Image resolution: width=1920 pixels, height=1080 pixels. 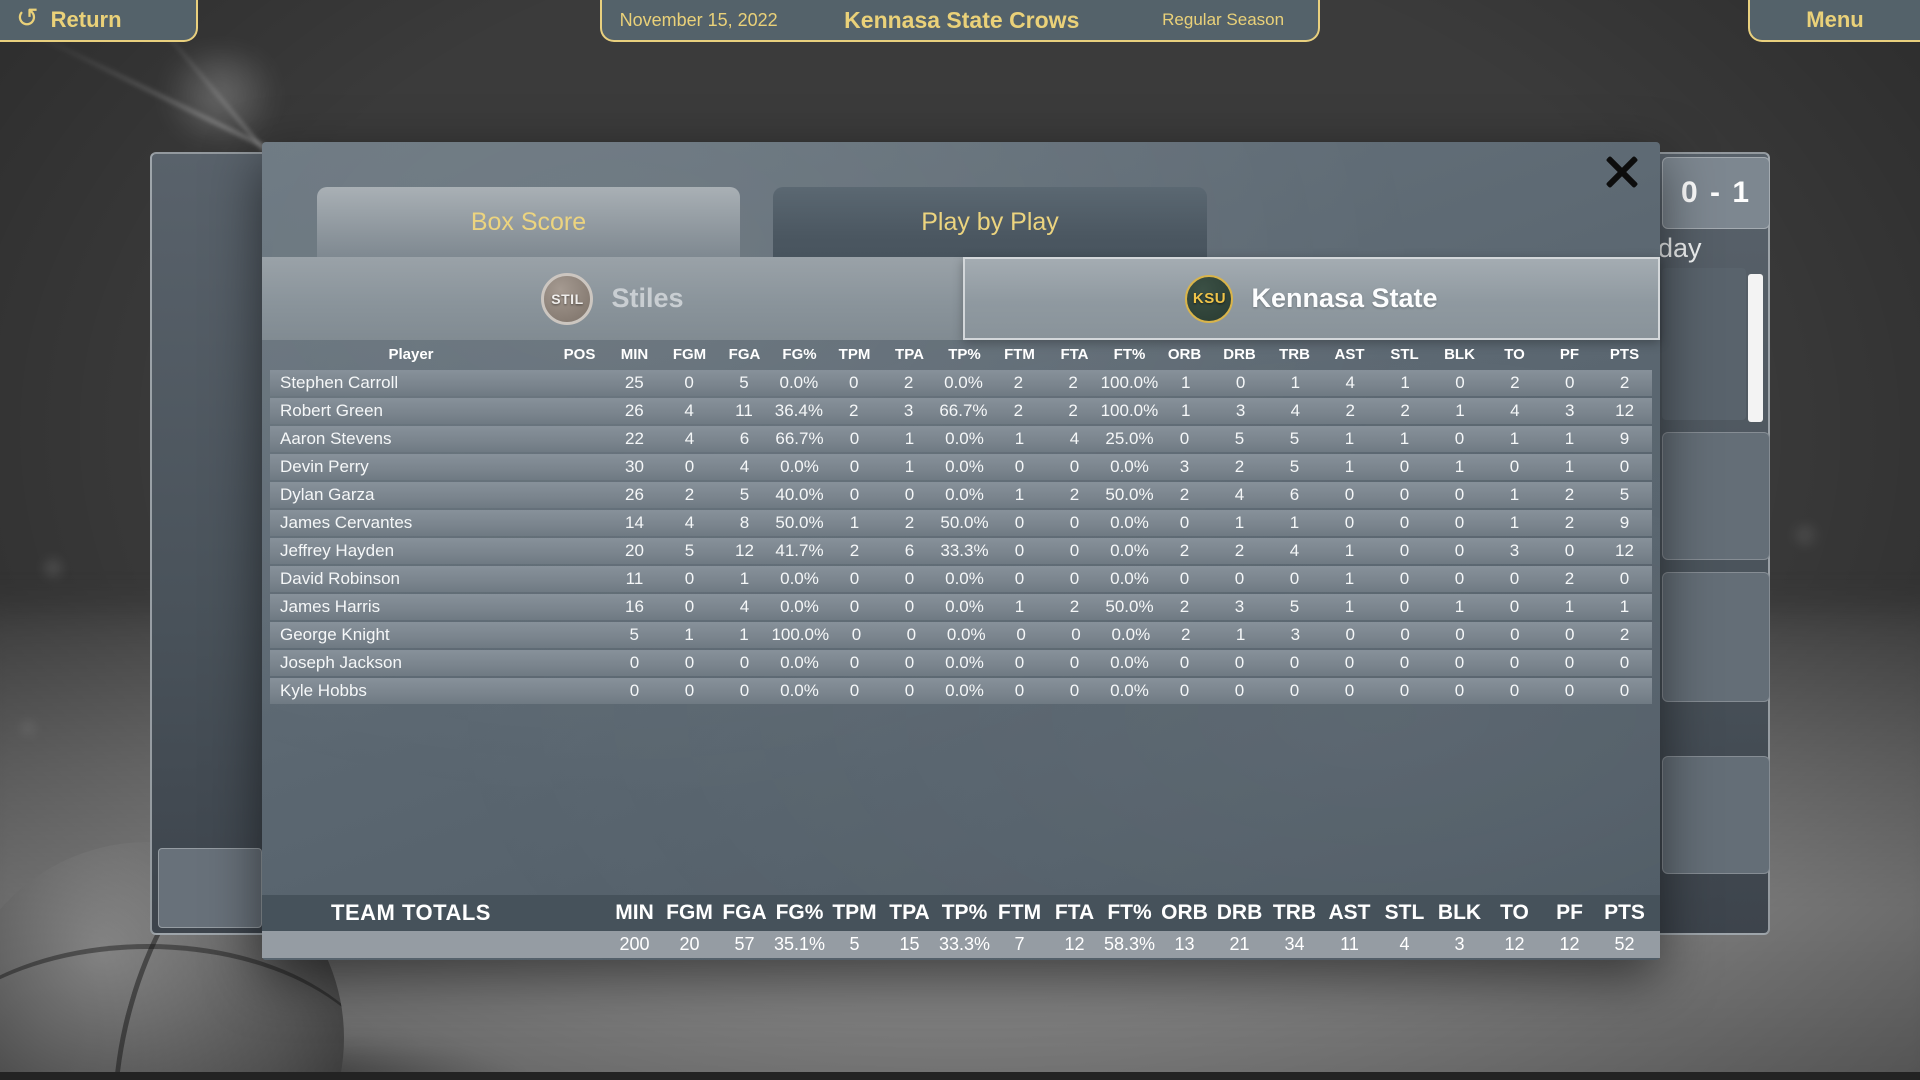 What do you see at coordinates (1622, 172) in the screenshot?
I see `close-button` at bounding box center [1622, 172].